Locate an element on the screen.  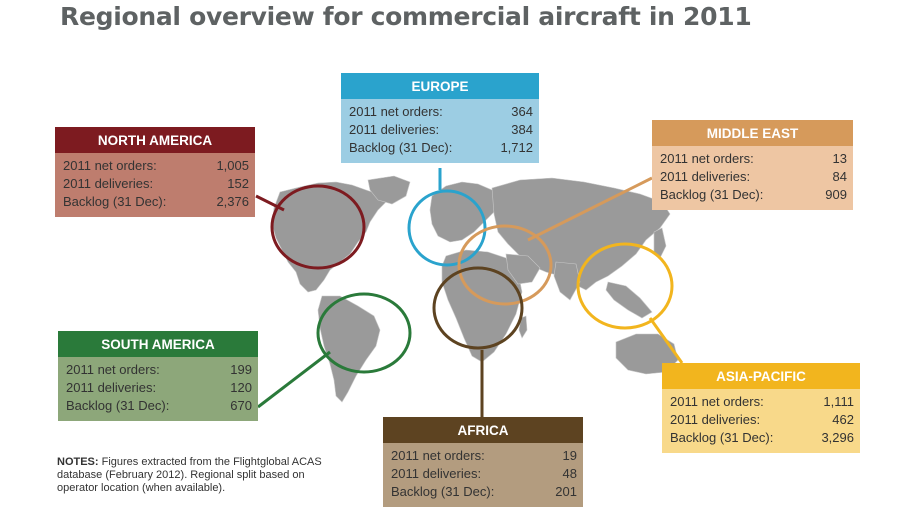
stat-row: 2011 deliveries: 384 is located at coordinates (441, 130).